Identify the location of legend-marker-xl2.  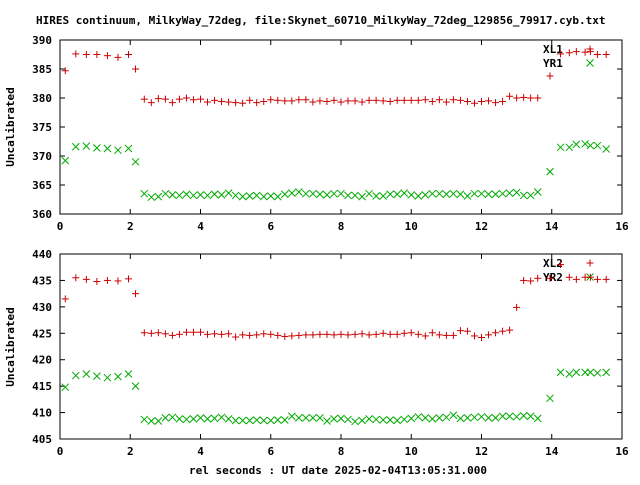
(590, 263).